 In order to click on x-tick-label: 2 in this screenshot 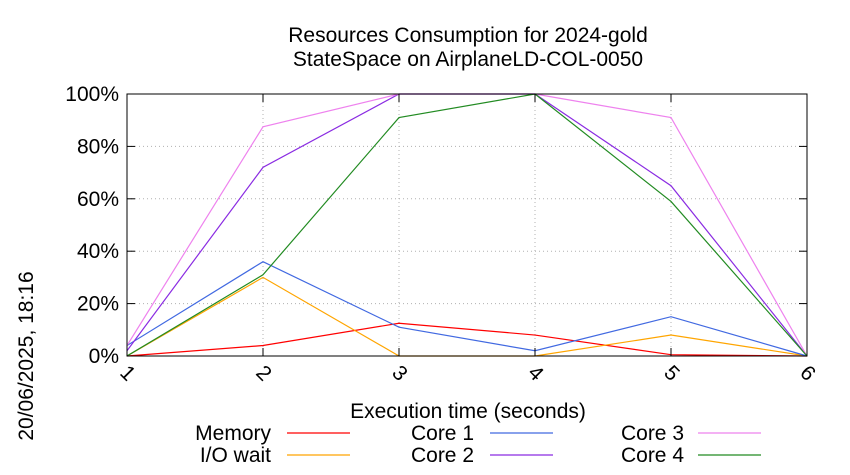, I will do `click(263, 373)`.